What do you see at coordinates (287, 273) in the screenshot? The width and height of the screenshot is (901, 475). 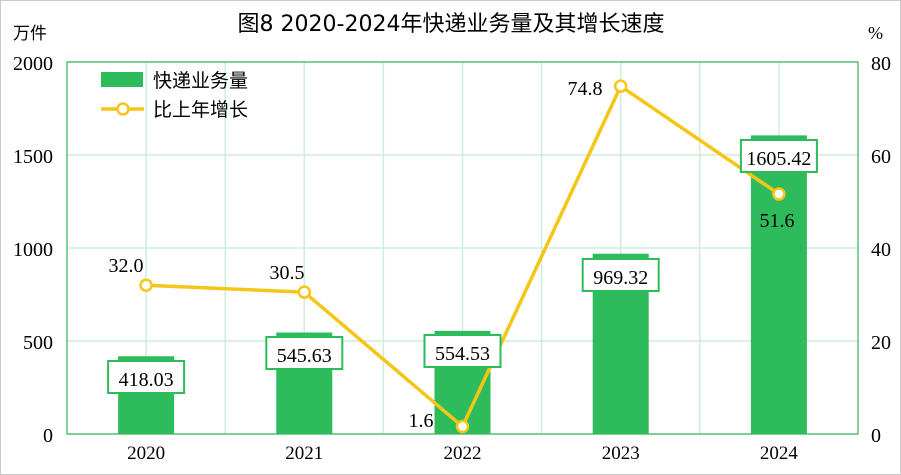 I see `line-label: 30.5` at bounding box center [287, 273].